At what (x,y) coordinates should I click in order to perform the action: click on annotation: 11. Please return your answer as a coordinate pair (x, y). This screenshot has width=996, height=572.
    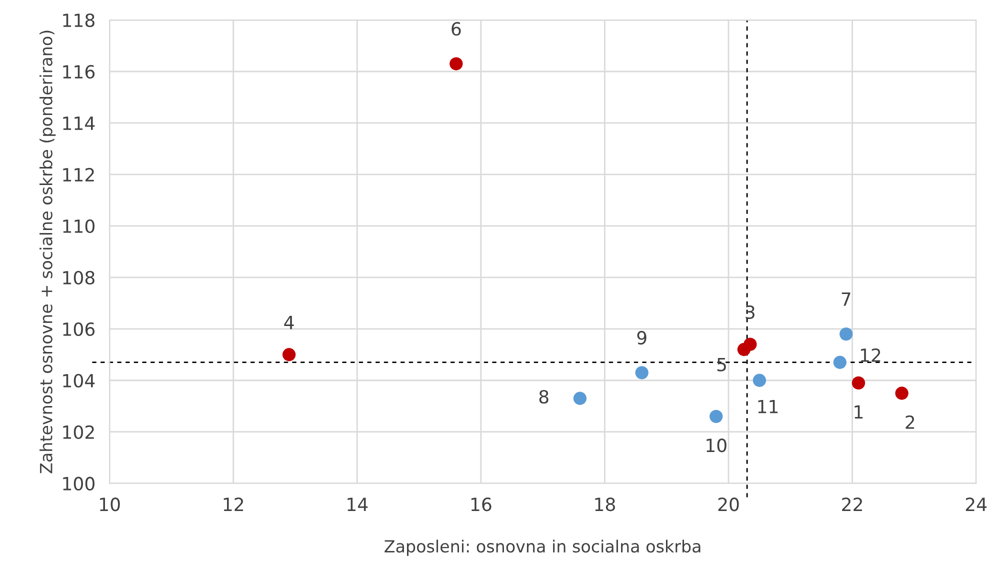
    Looking at the image, I should click on (768, 407).